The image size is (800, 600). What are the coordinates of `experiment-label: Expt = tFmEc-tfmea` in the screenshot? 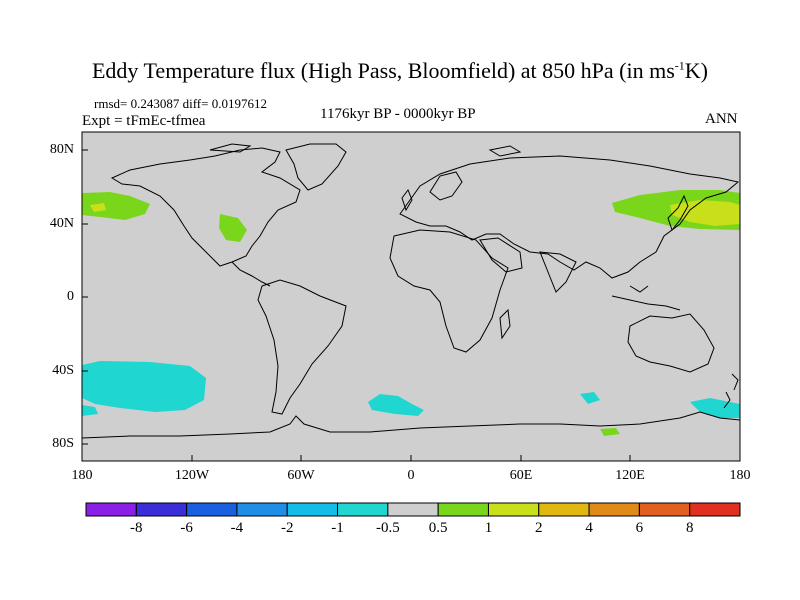 It's located at (144, 121).